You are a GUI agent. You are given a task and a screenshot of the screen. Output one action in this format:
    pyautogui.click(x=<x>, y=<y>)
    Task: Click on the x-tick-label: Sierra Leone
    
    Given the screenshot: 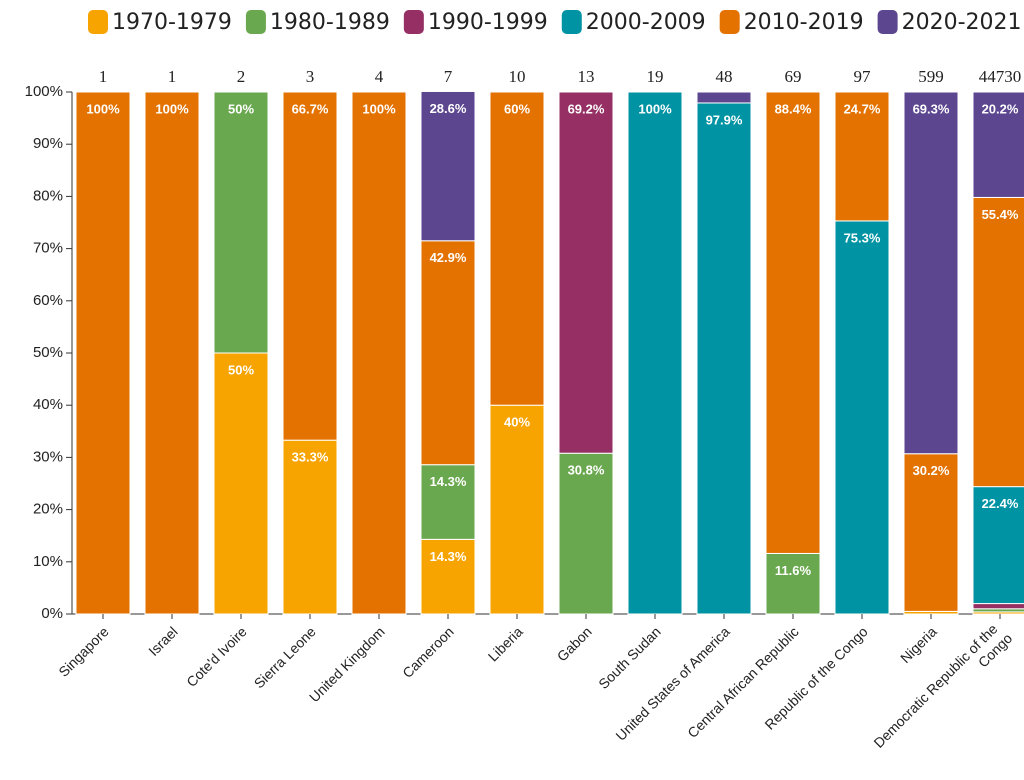 What is the action you would take?
    pyautogui.click(x=285, y=657)
    